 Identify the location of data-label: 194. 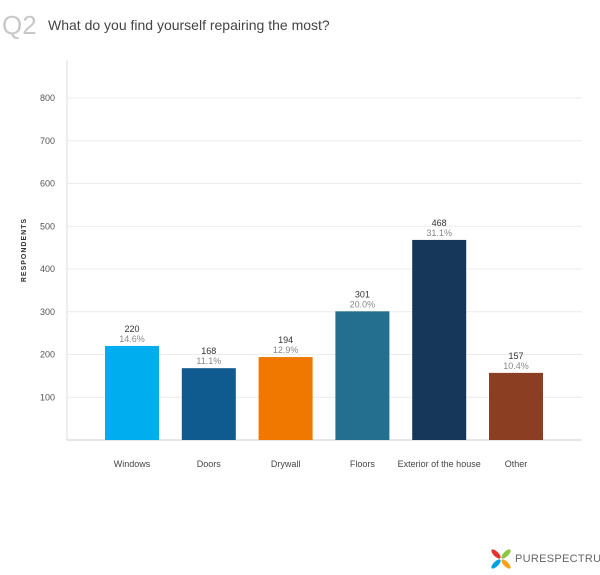
(285, 340).